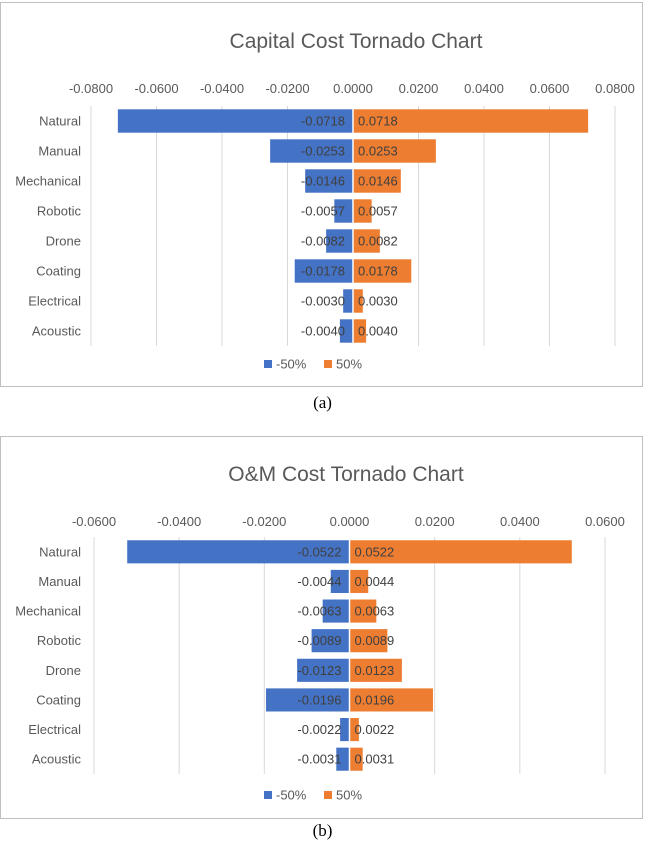 The width and height of the screenshot is (645, 846). I want to click on data-label-negative: -0.0146, so click(323, 181).